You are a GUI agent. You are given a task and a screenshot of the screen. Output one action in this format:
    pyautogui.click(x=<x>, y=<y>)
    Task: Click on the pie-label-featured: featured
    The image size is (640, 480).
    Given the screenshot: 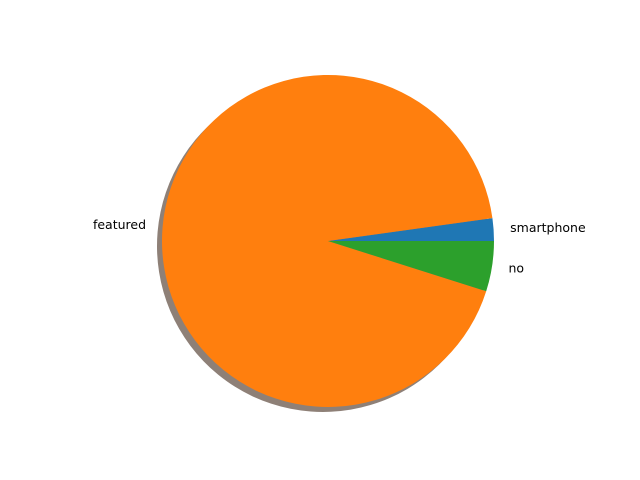 What is the action you would take?
    pyautogui.click(x=119, y=224)
    